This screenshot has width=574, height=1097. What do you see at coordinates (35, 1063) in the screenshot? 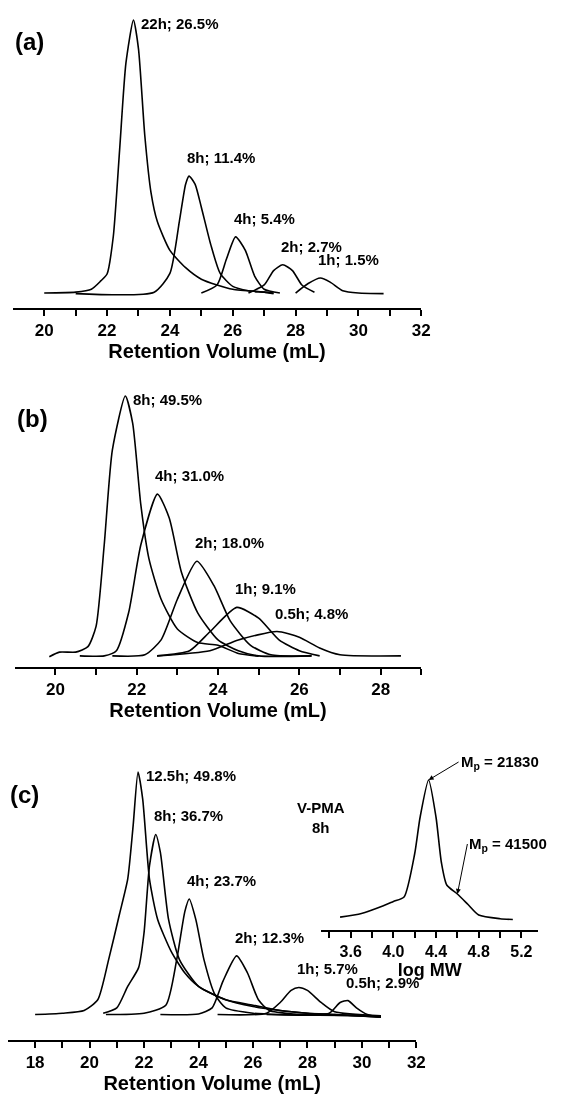
I see `x-tick-label: 18` at bounding box center [35, 1063].